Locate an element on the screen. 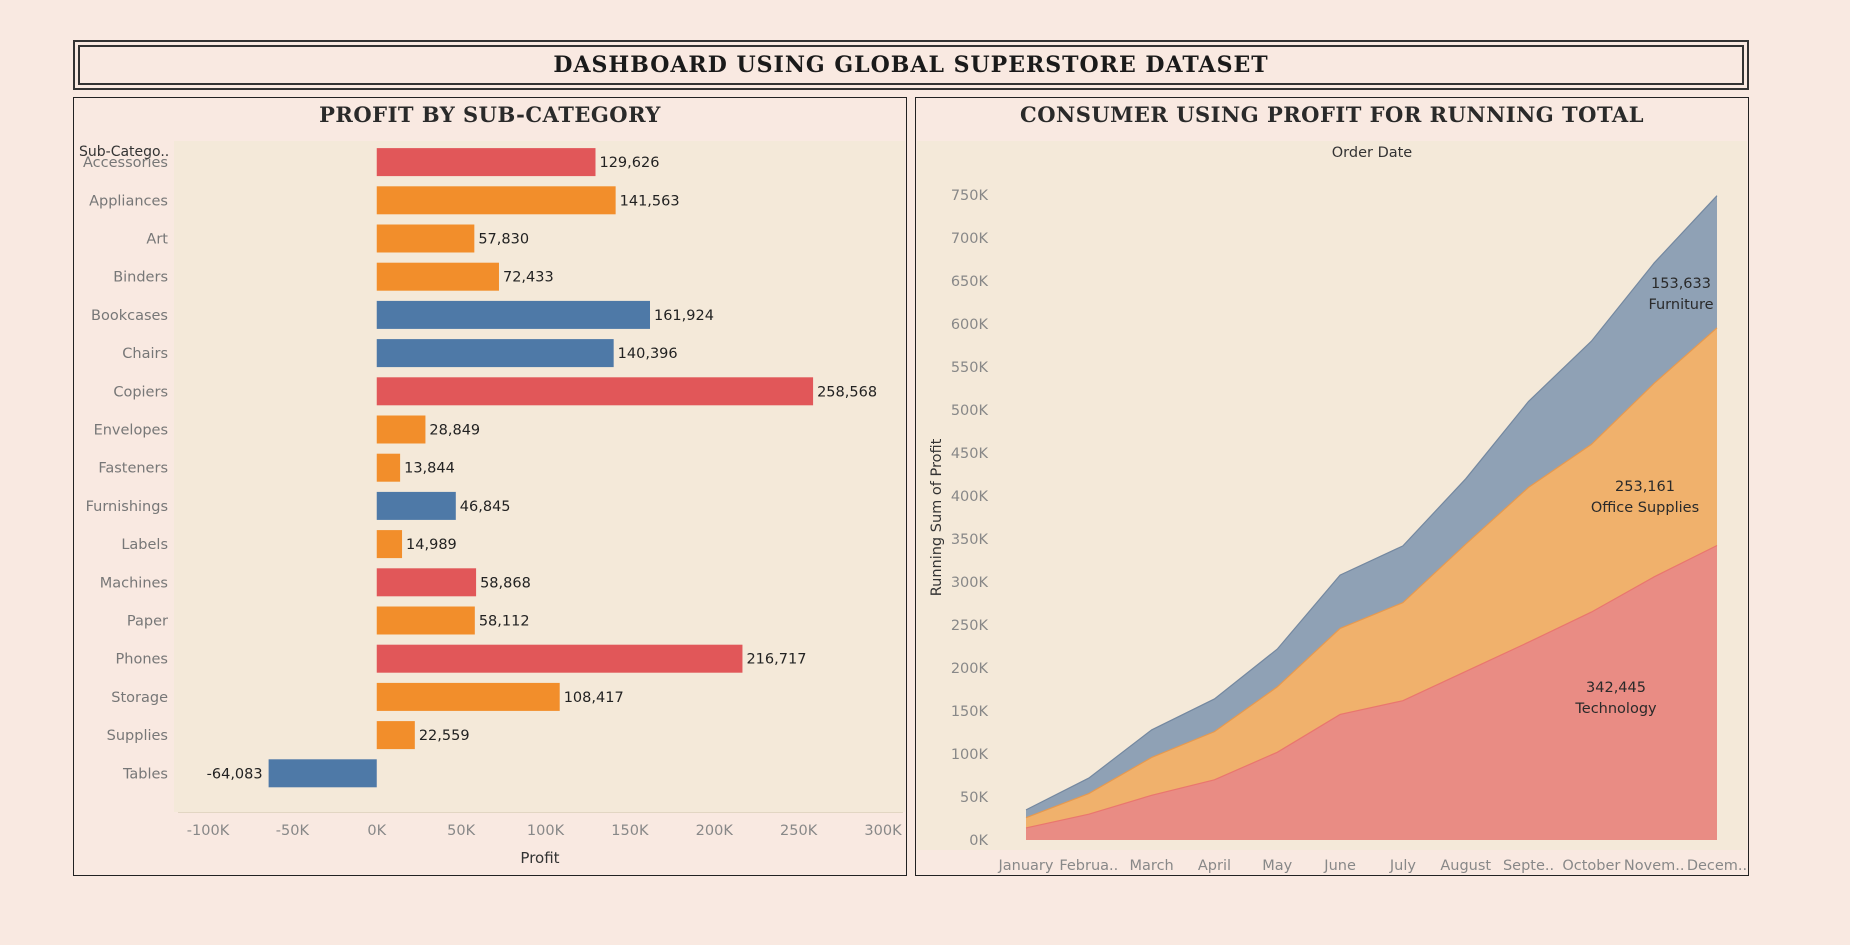 The height and width of the screenshot is (945, 1850). x-tick-label: 150K is located at coordinates (630, 831).